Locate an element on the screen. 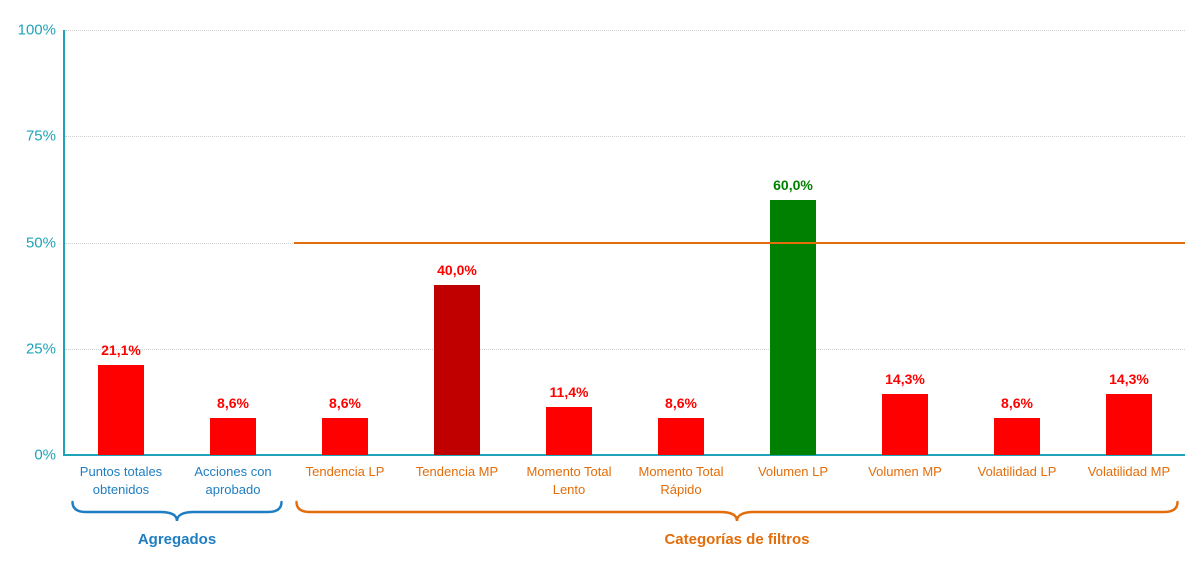 The width and height of the screenshot is (1200, 571). bar-value-label-9: 8,6% is located at coordinates (1017, 403).